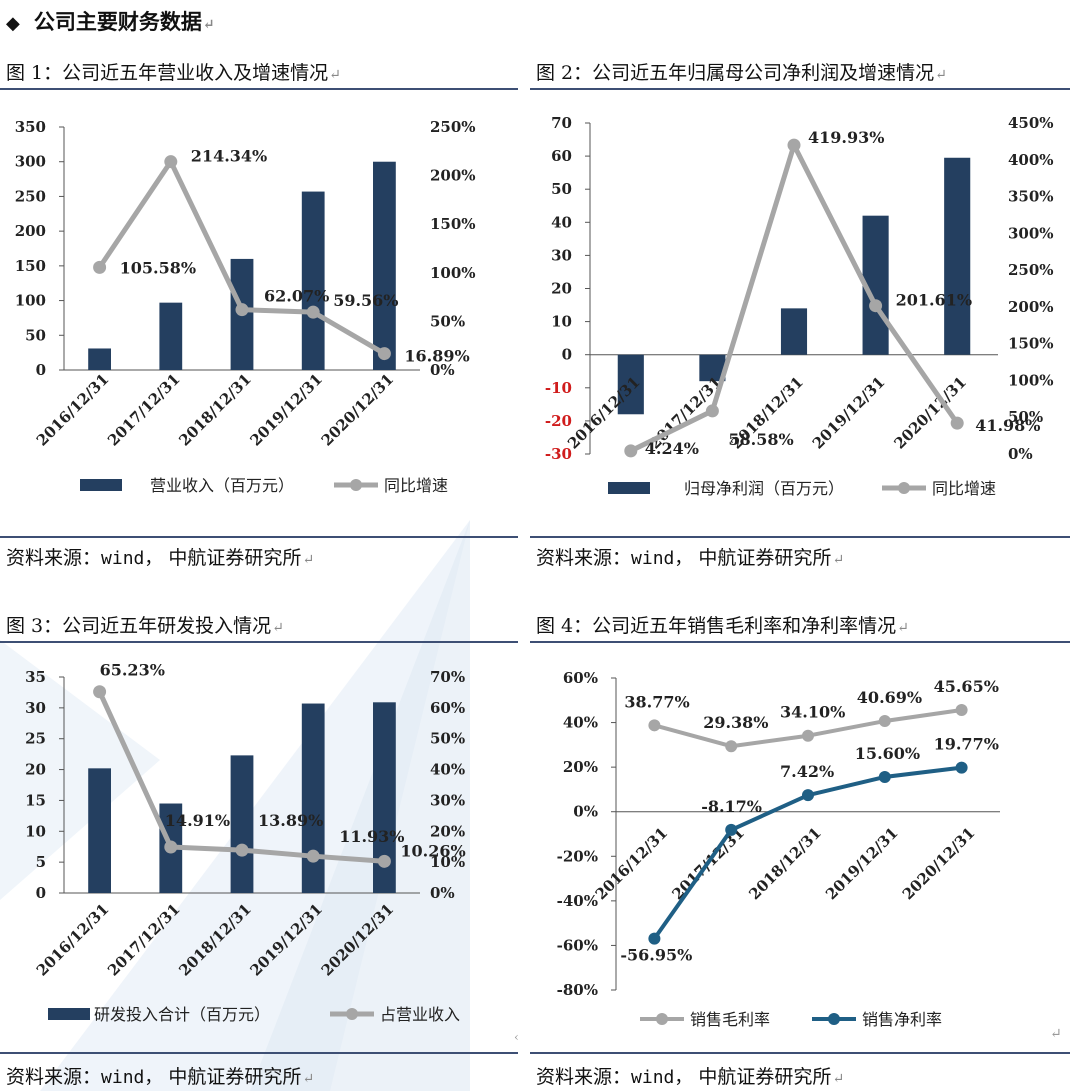  What do you see at coordinates (808, 735) in the screenshot?
I see `point-销售毛利率-2018/12/31` at bounding box center [808, 735].